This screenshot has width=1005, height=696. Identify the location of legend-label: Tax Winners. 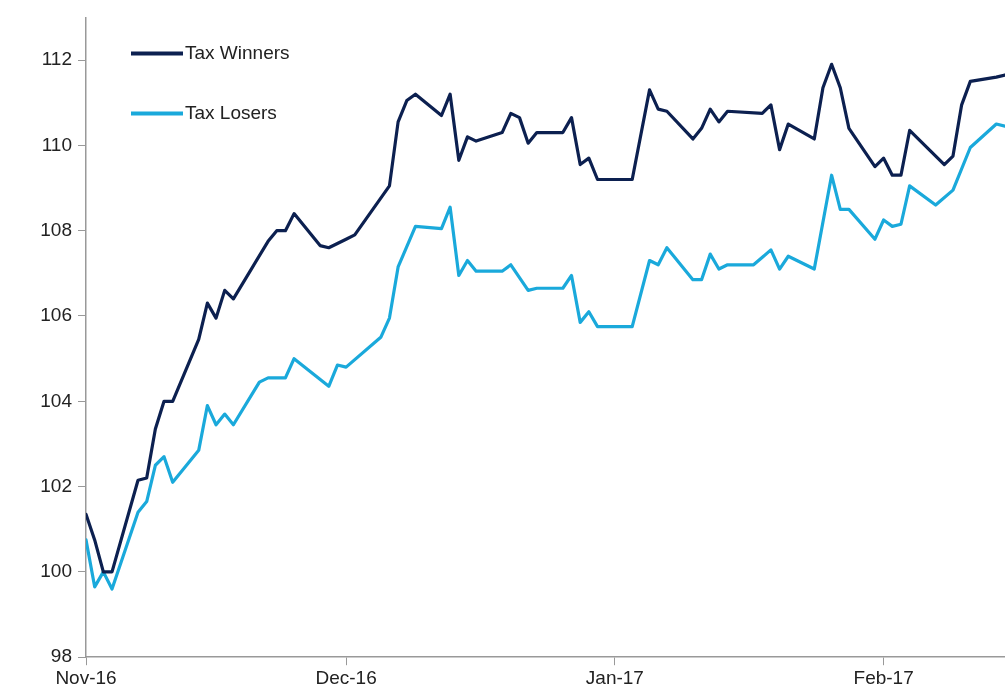
(237, 52).